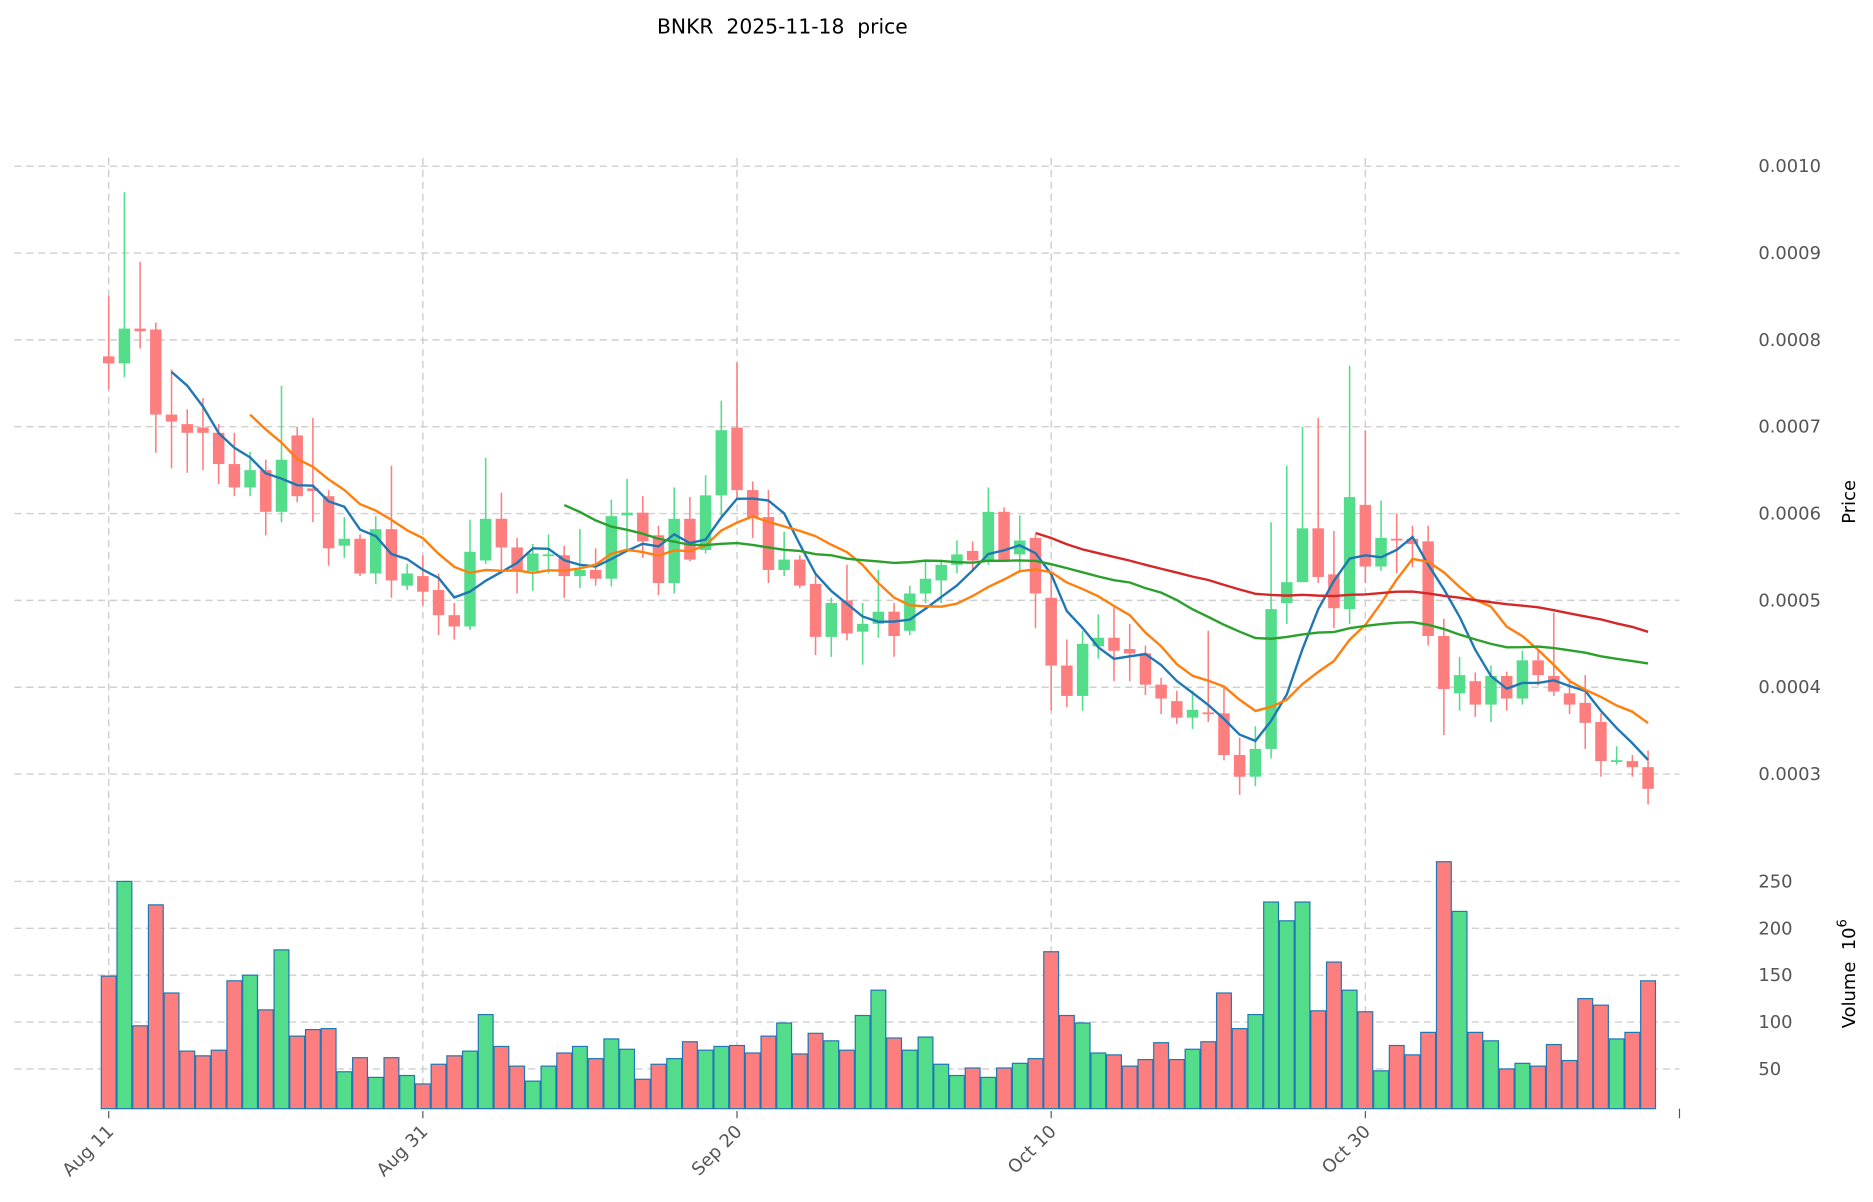 This screenshot has width=1873, height=1202. I want to click on price-tick-label: 0.0008, so click(1789, 340).